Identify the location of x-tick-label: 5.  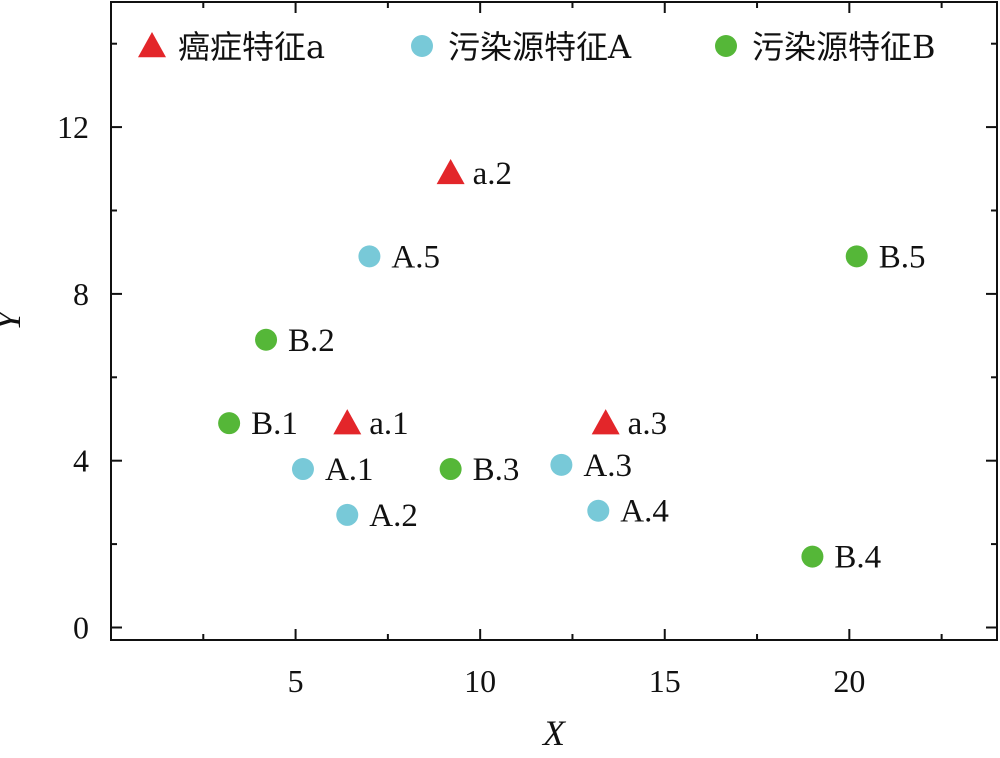
(296, 681).